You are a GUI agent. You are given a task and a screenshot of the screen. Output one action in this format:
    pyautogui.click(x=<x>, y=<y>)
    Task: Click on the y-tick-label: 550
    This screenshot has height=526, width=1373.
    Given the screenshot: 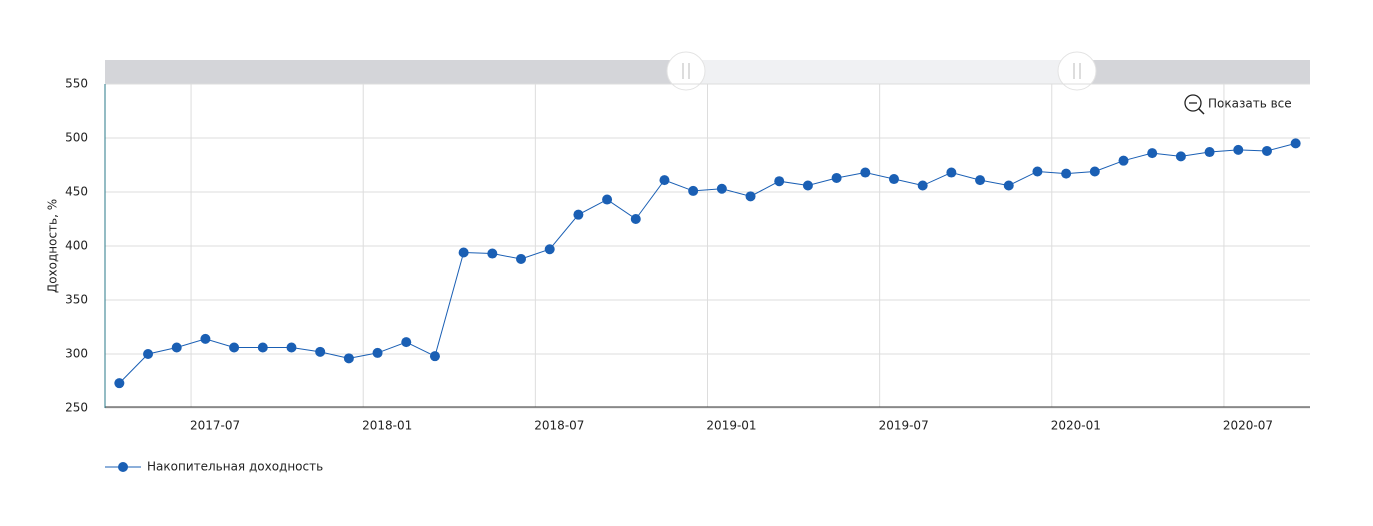 What is the action you would take?
    pyautogui.click(x=76, y=84)
    